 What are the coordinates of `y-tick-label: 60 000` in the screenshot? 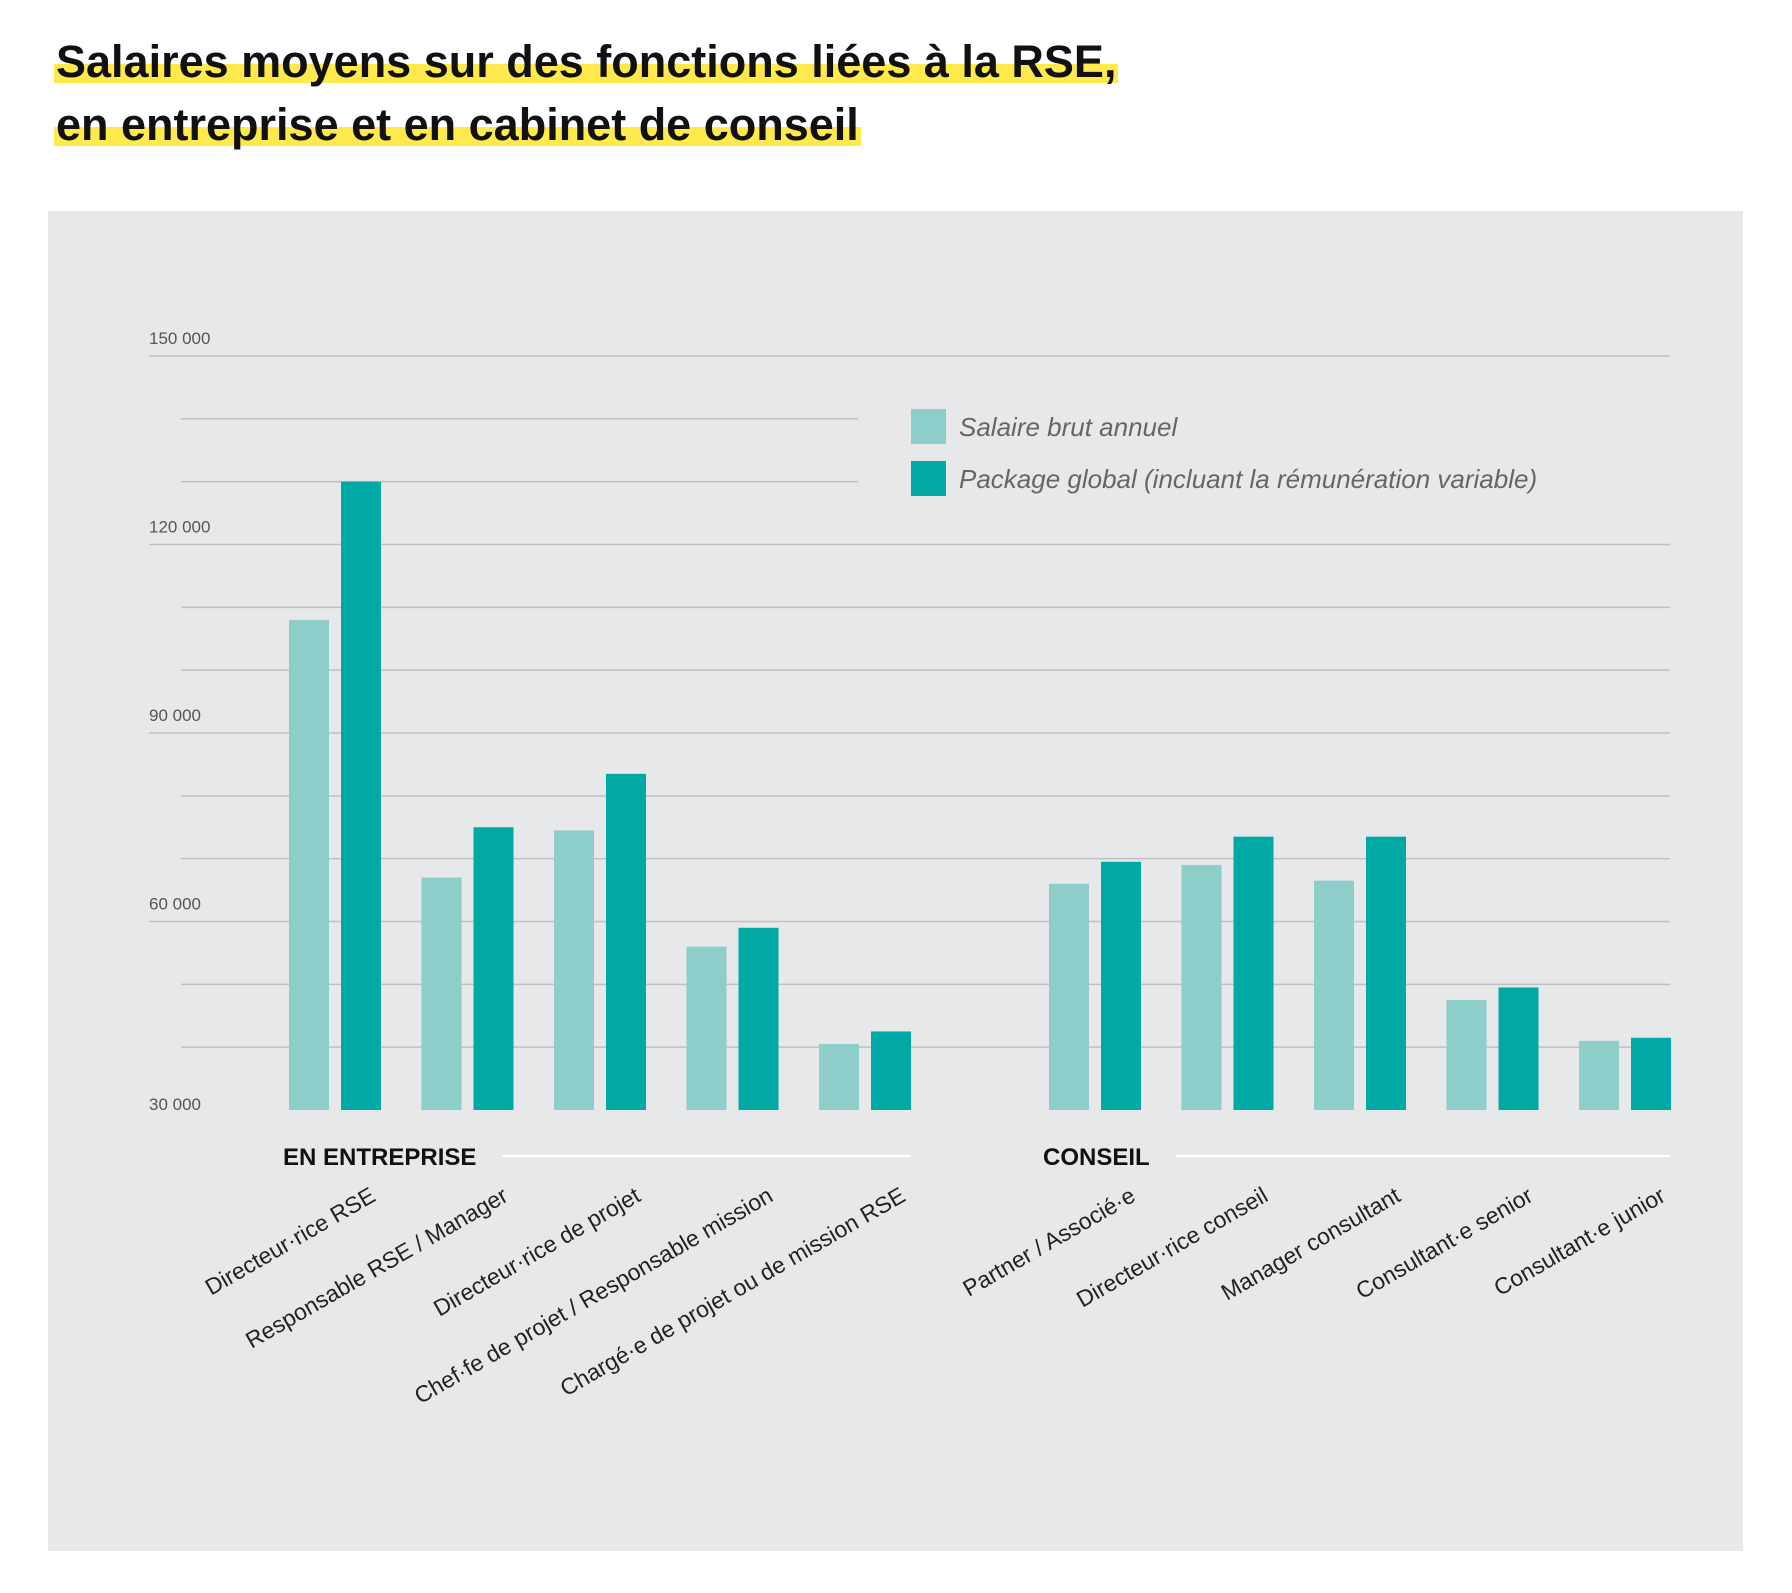 It's located at (175, 904).